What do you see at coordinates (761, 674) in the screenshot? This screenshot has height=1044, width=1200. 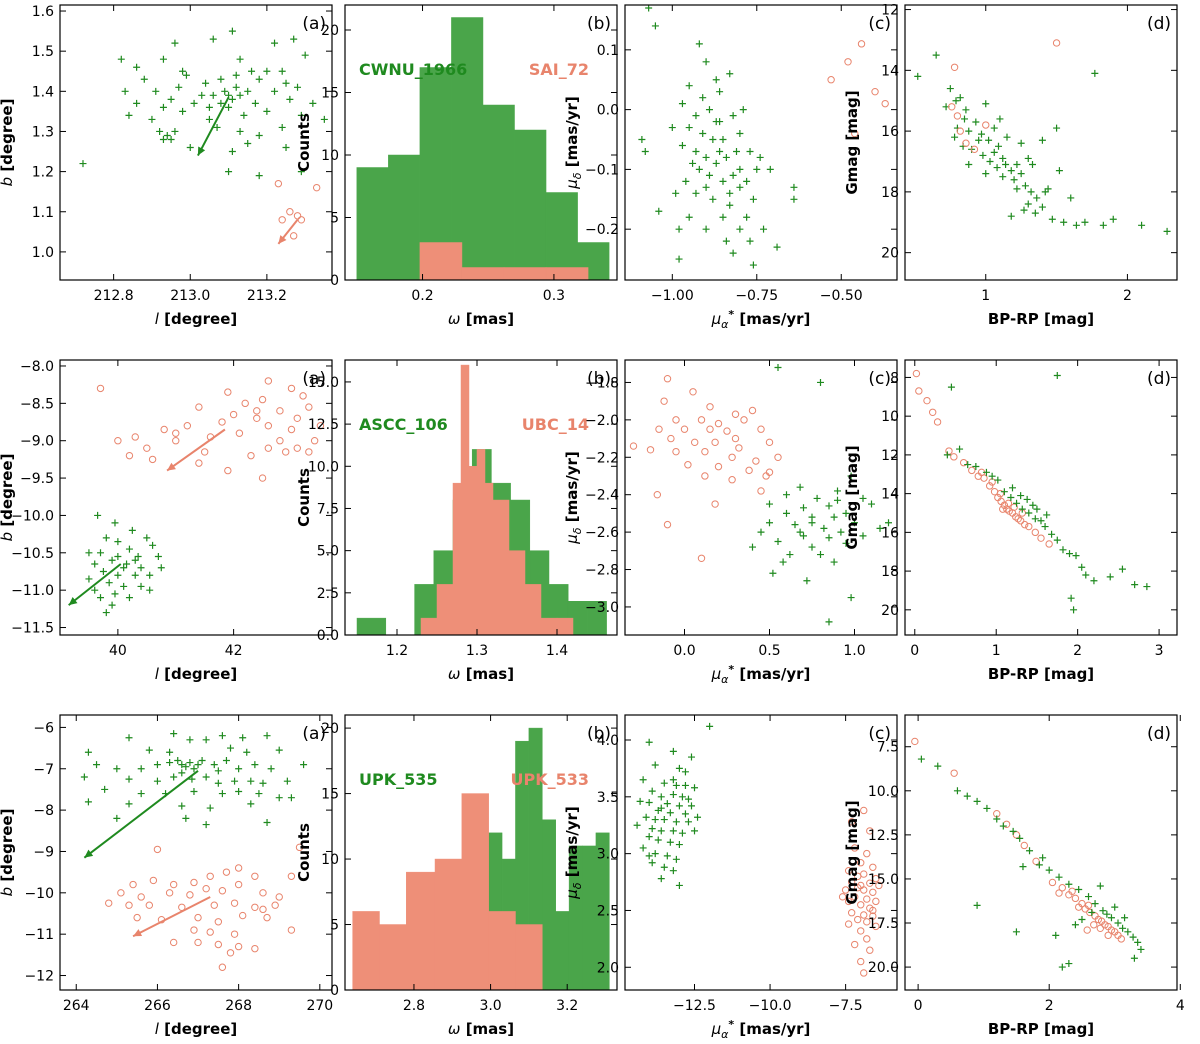 I see `x-axis-label: μα* [mas/yr]` at bounding box center [761, 674].